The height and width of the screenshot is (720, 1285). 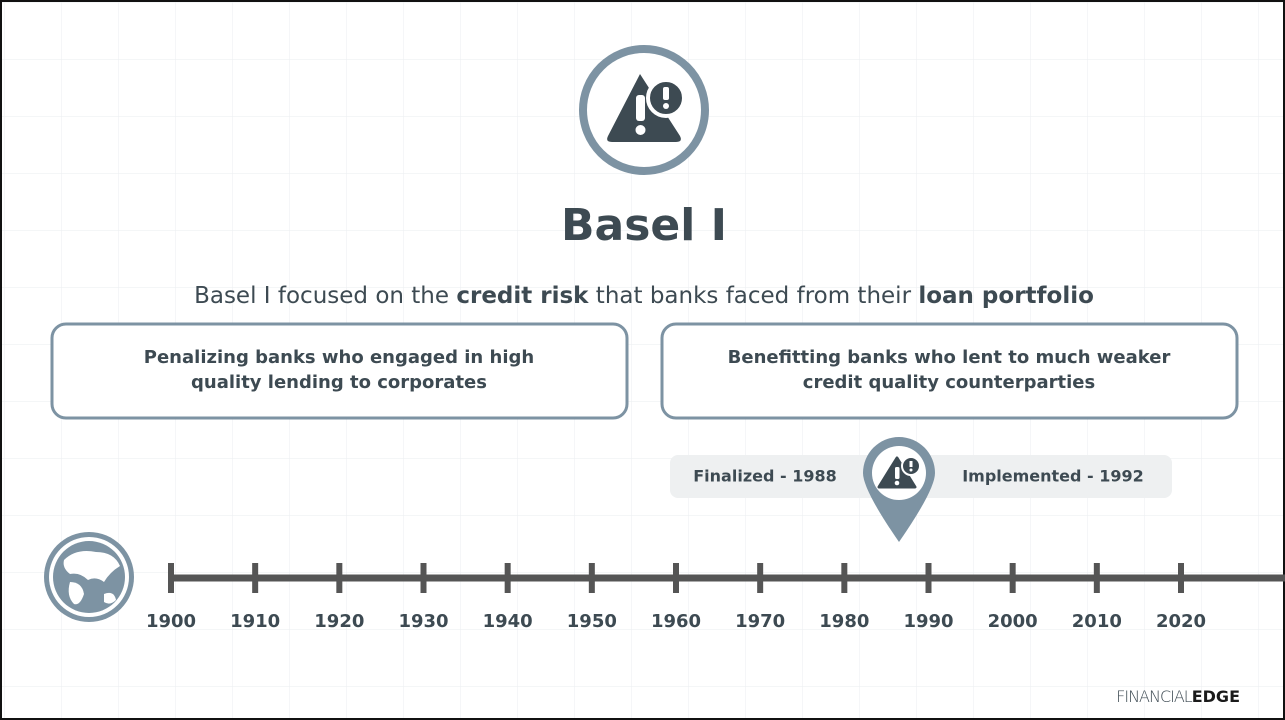 I want to click on logo: FINANCIALEDGE, so click(x=1178, y=696).